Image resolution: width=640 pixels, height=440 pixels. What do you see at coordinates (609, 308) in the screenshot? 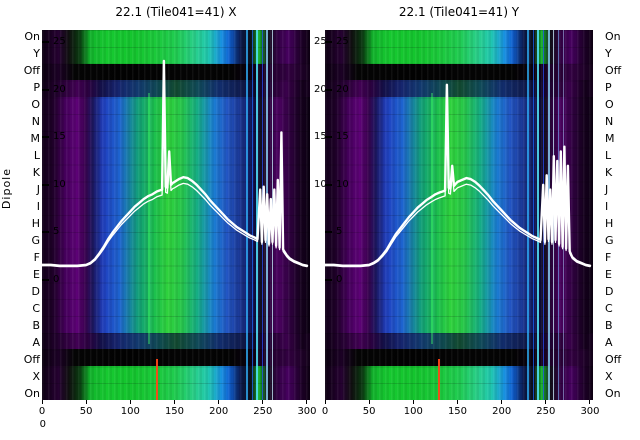
I see `row-label-right-c: C` at bounding box center [609, 308].